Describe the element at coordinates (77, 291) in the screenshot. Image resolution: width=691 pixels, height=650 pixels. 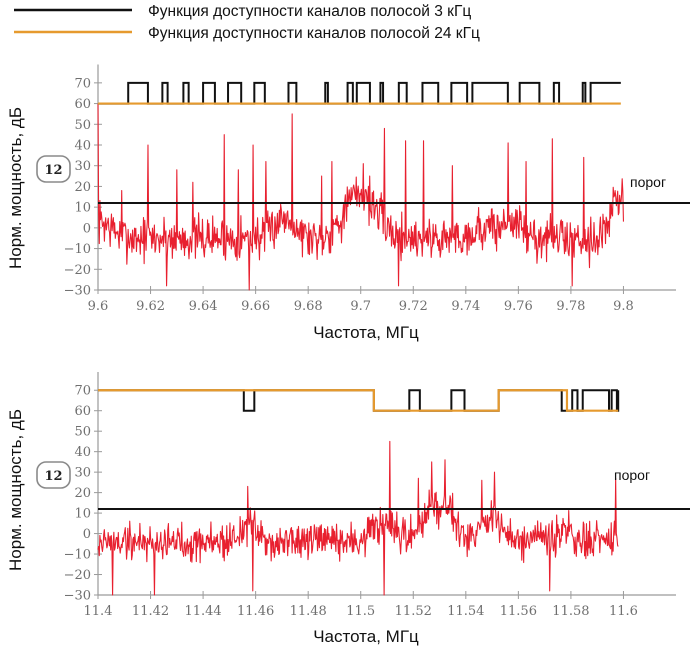
I see `top-y-tick-label: −30` at that location.